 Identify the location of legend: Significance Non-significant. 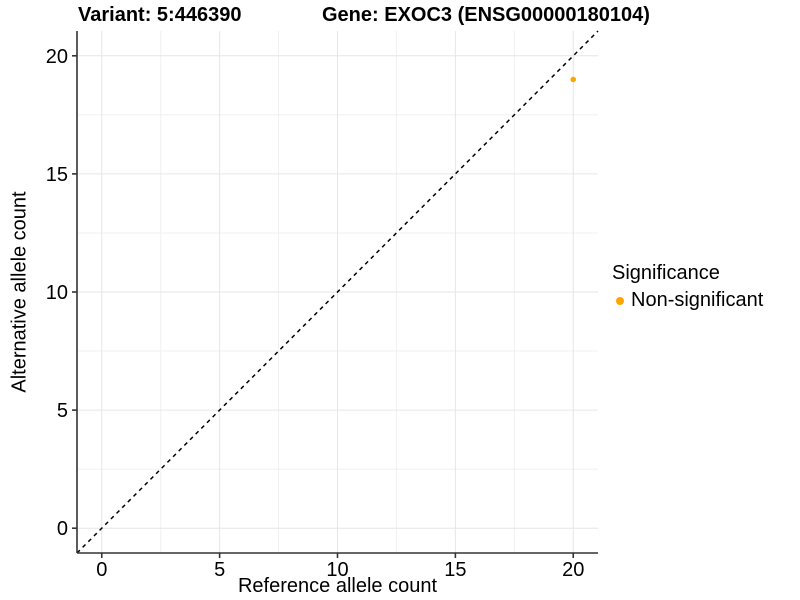
(687, 287).